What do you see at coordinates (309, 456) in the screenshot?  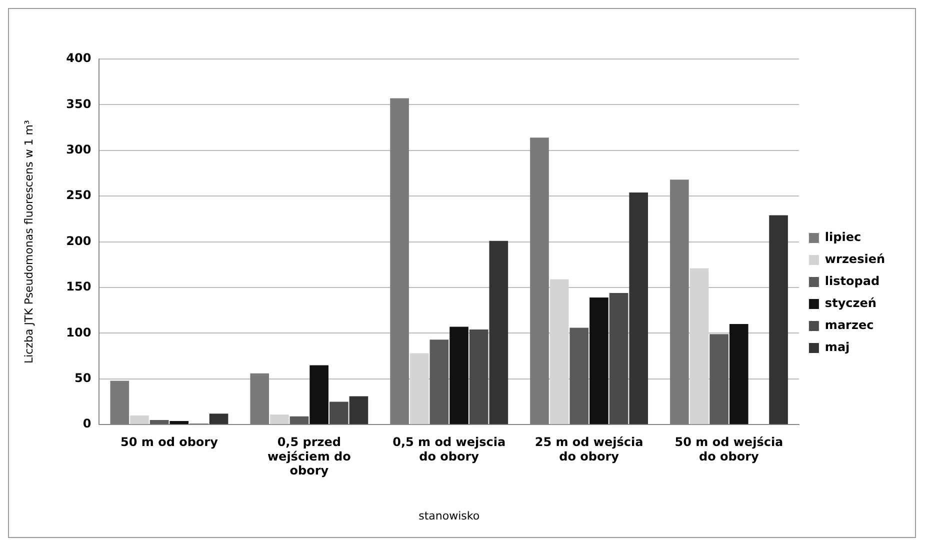 I see `x-tick-label: 0,5 przed wejściem do obory` at bounding box center [309, 456].